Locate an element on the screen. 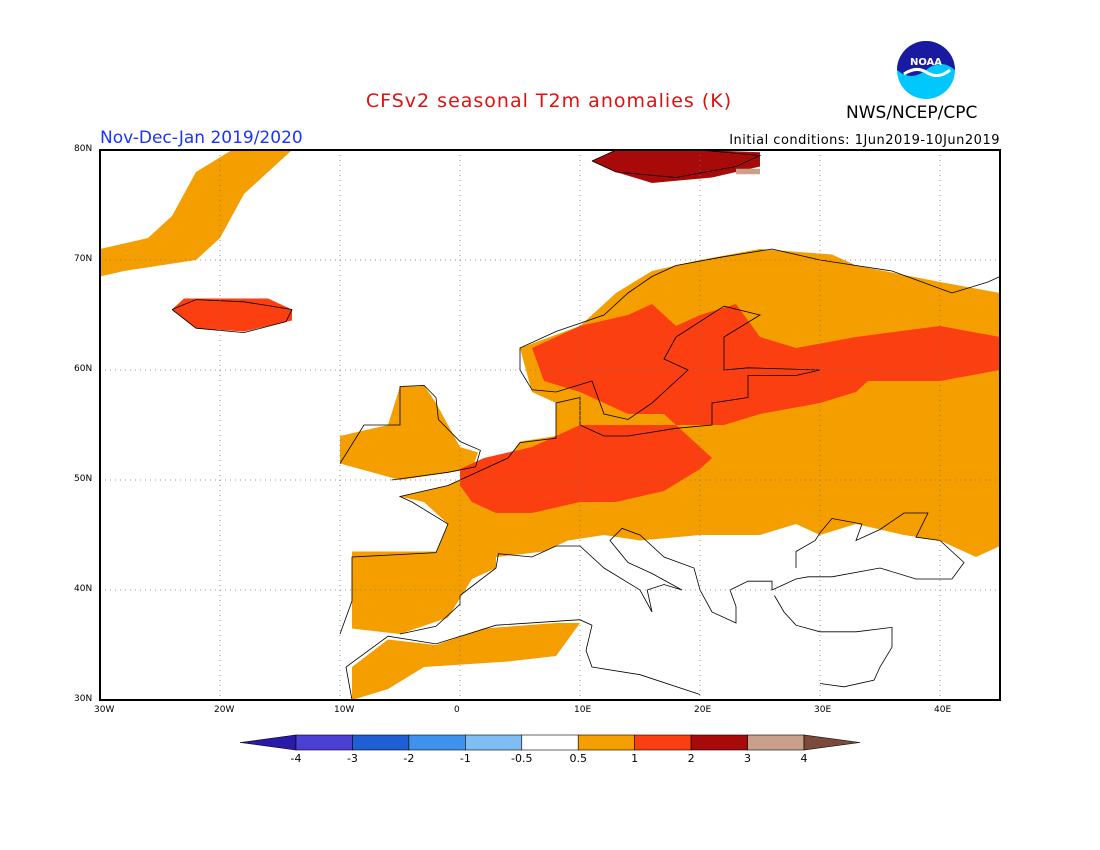 This screenshot has height=850, width=1100. lon-tick-label: 30W is located at coordinates (104, 710).